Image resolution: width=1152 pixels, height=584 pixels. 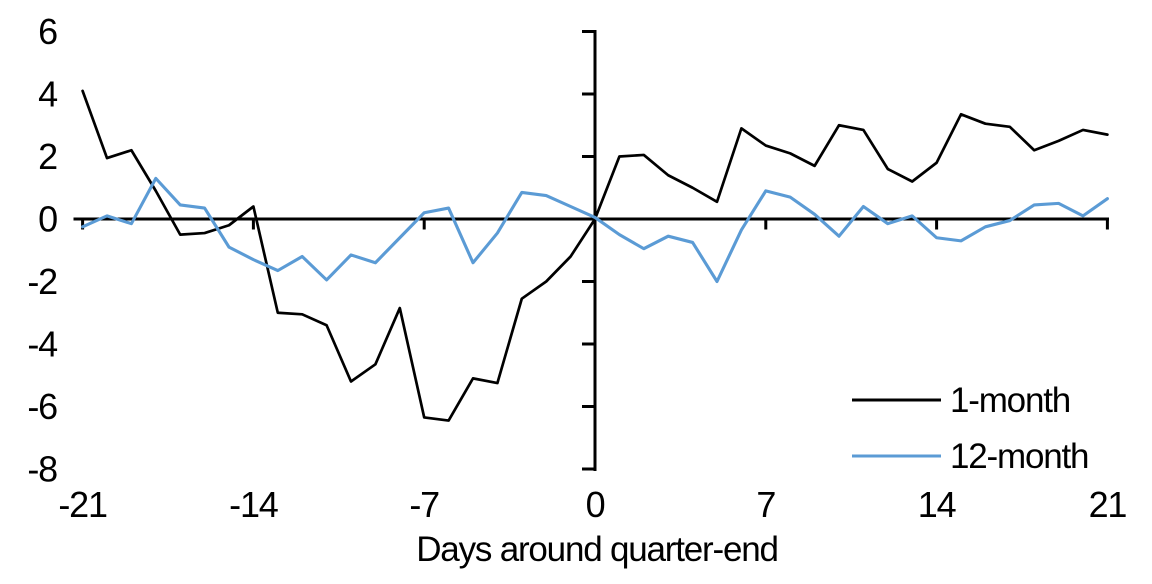 I want to click on x-tick-label: -7, so click(x=424, y=504).